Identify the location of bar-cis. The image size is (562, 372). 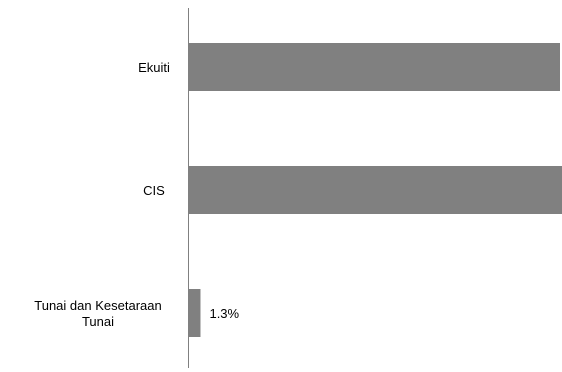
(375, 190).